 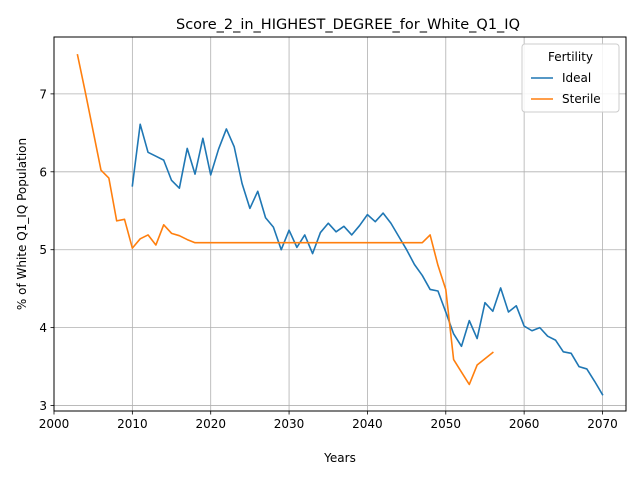 I want to click on x-tick-label: 2070, so click(x=602, y=424).